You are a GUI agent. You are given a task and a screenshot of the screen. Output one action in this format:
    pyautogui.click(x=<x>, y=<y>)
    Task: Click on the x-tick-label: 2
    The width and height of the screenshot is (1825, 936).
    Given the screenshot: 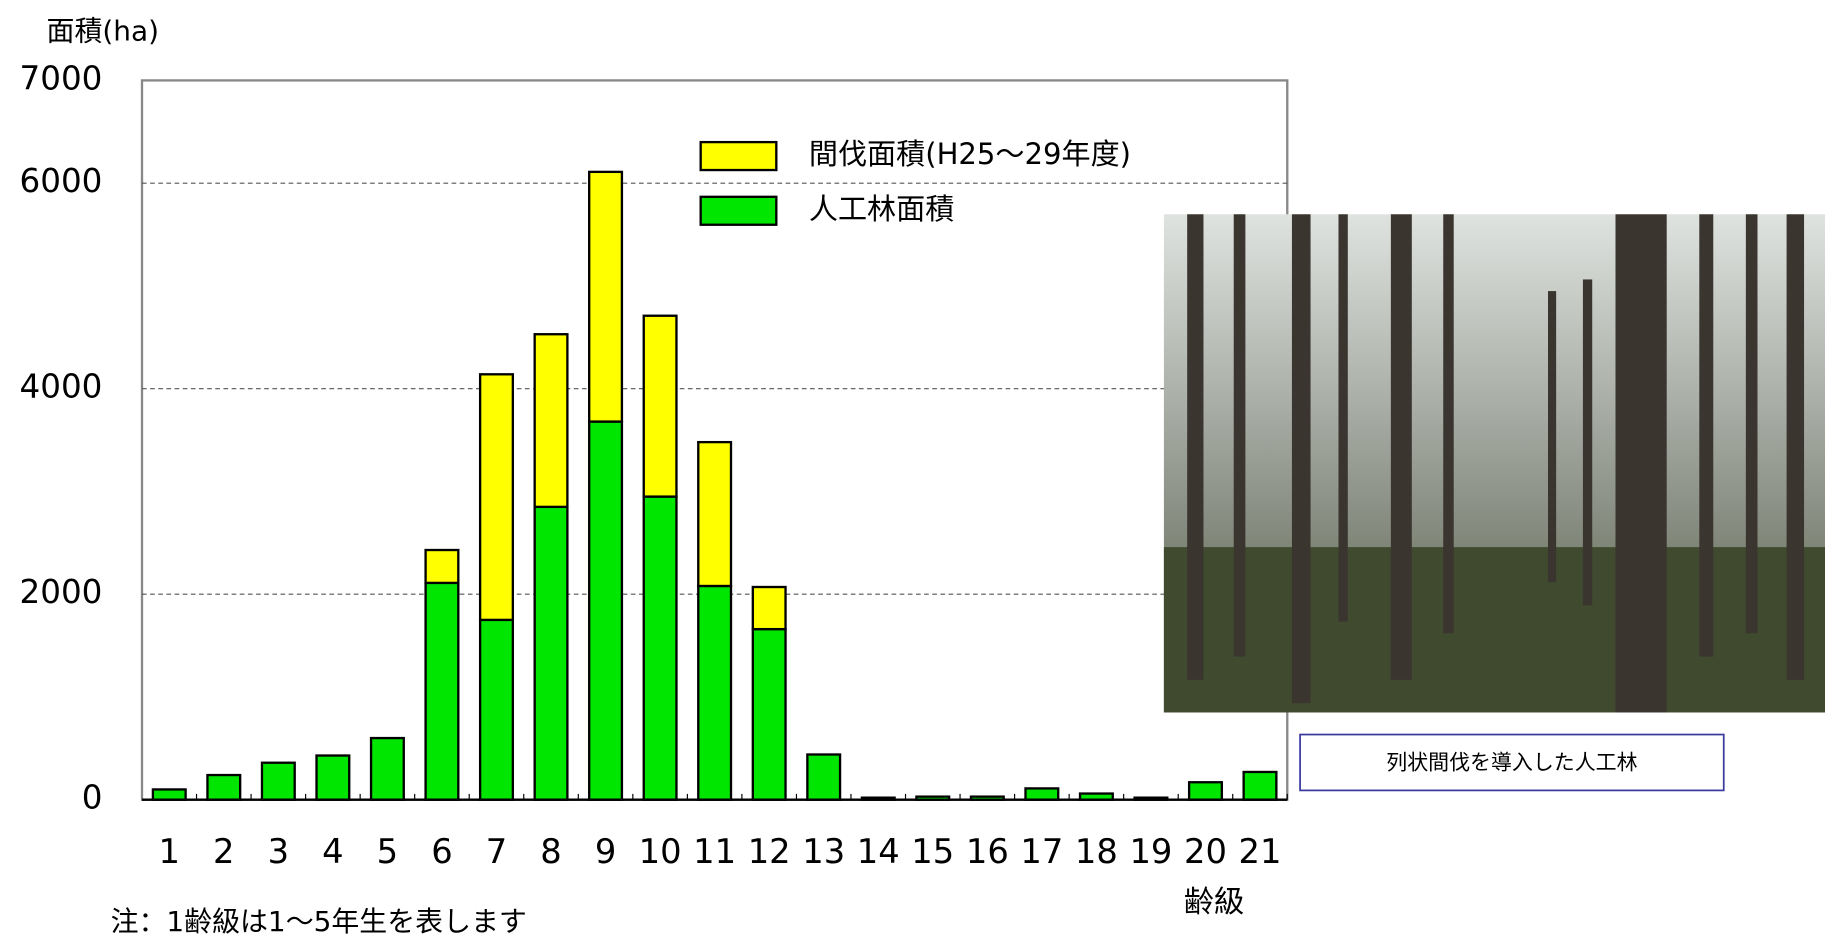 What is the action you would take?
    pyautogui.click(x=223, y=851)
    